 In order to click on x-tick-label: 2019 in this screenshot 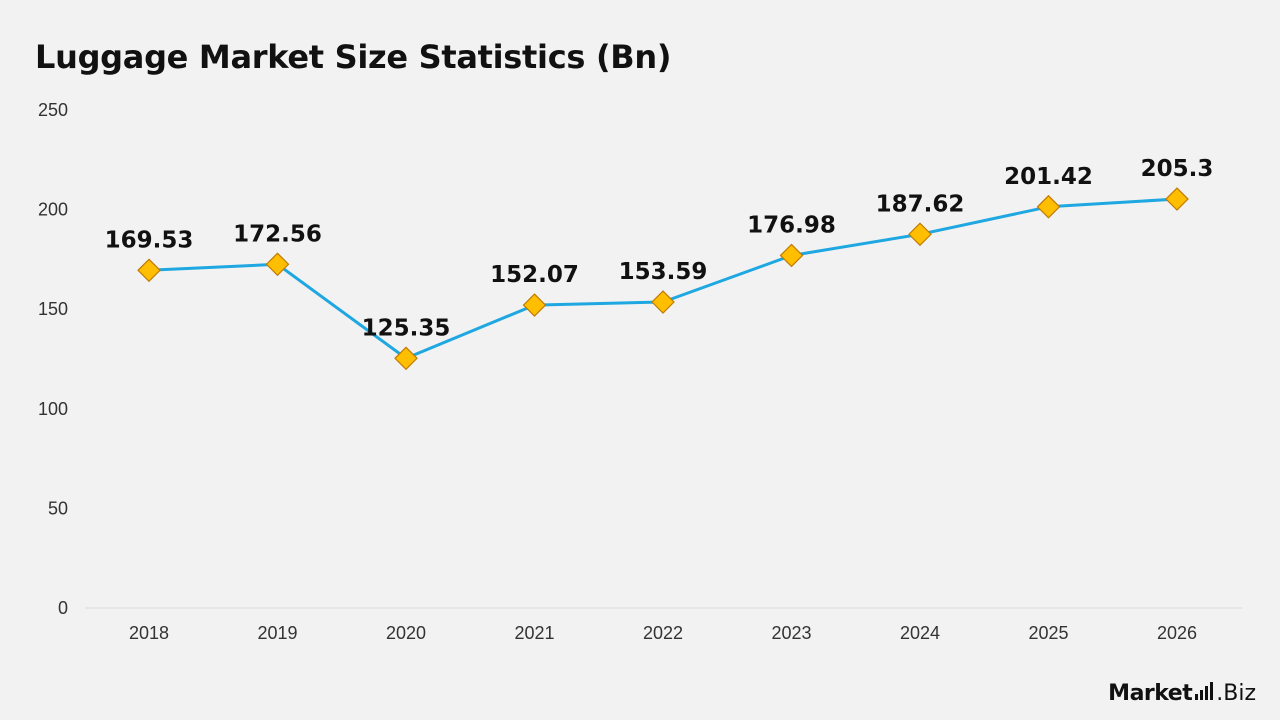, I will do `click(277, 633)`.